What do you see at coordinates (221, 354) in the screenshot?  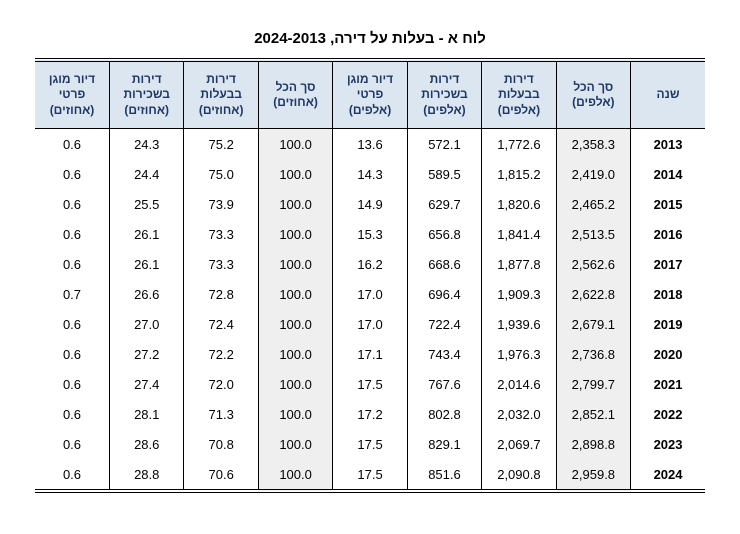 I see `cell-owned_percent: 72.2` at bounding box center [221, 354].